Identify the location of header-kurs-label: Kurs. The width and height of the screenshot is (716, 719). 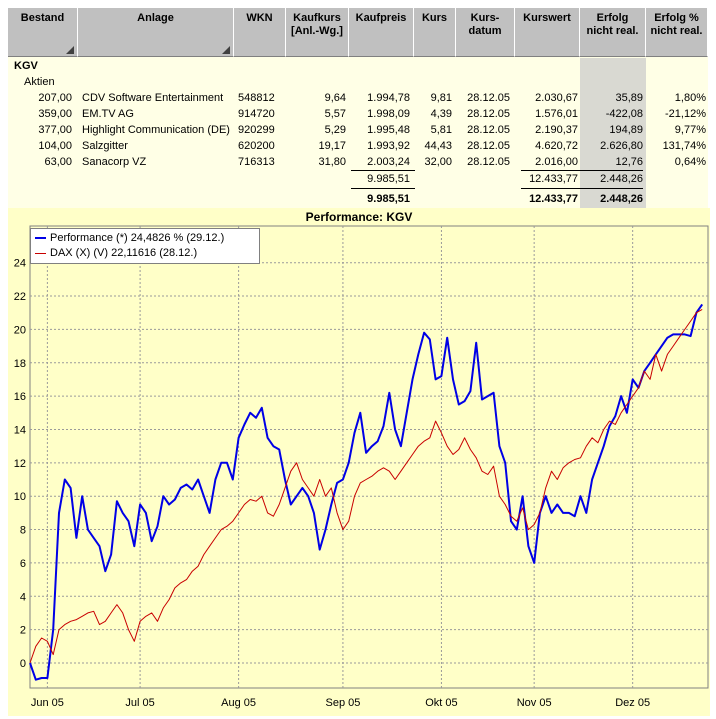
(434, 18).